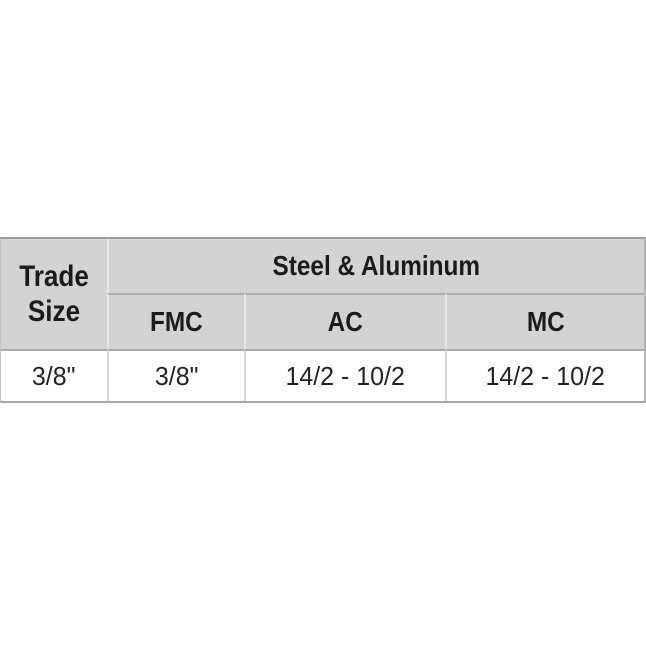  I want to click on ac-value: 14/2 - 10/2, so click(345, 375).